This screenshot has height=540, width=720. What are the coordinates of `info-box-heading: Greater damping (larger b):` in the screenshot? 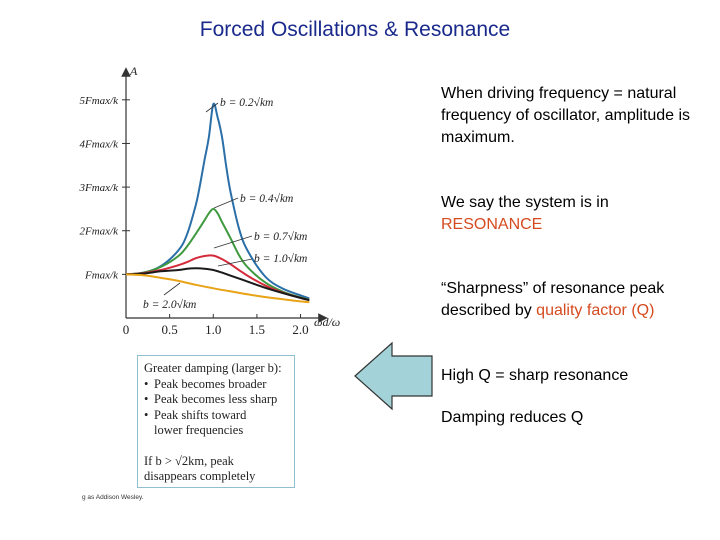 It's located at (213, 368).